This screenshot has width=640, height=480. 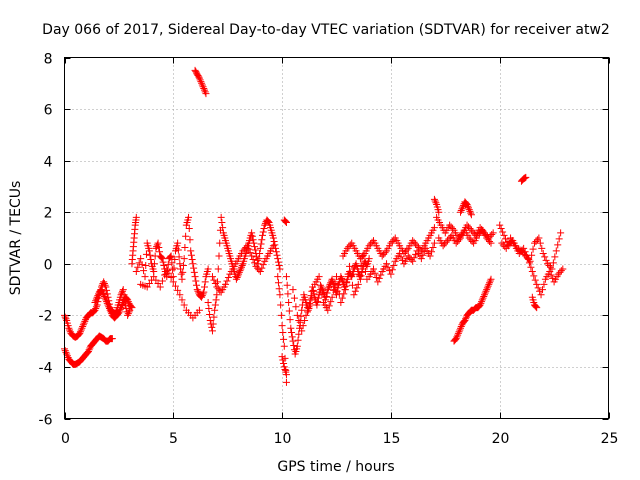 I want to click on y-tick-label: 0, so click(x=48, y=266).